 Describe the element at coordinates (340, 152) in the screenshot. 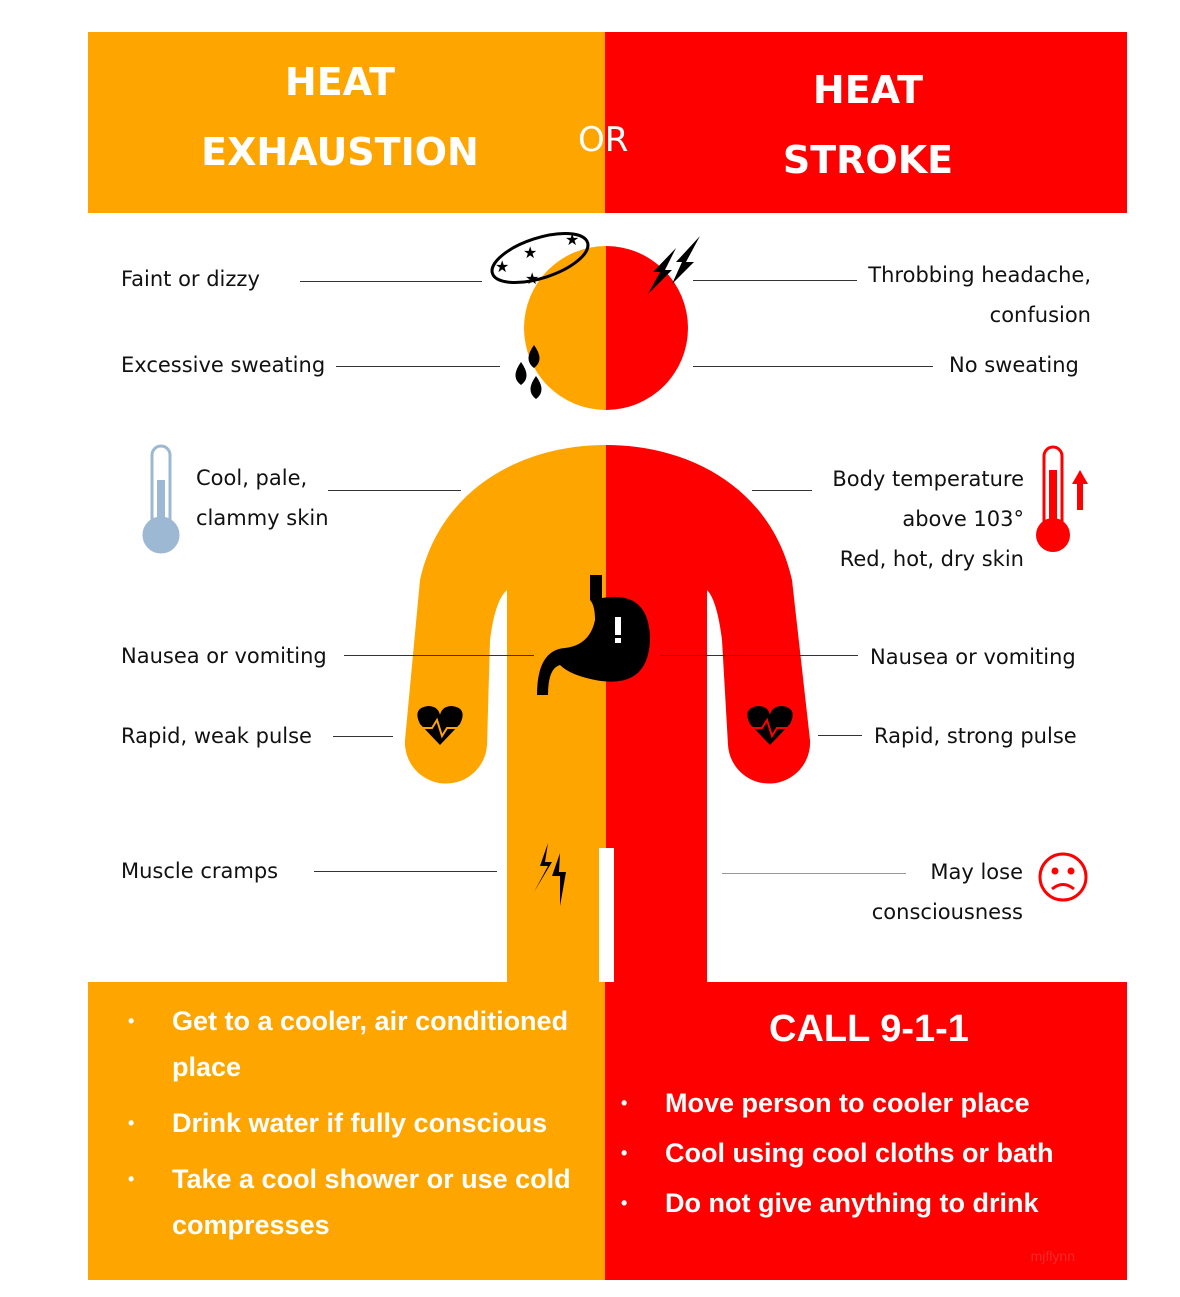

I see `title-line: EXHAUSTION` at that location.